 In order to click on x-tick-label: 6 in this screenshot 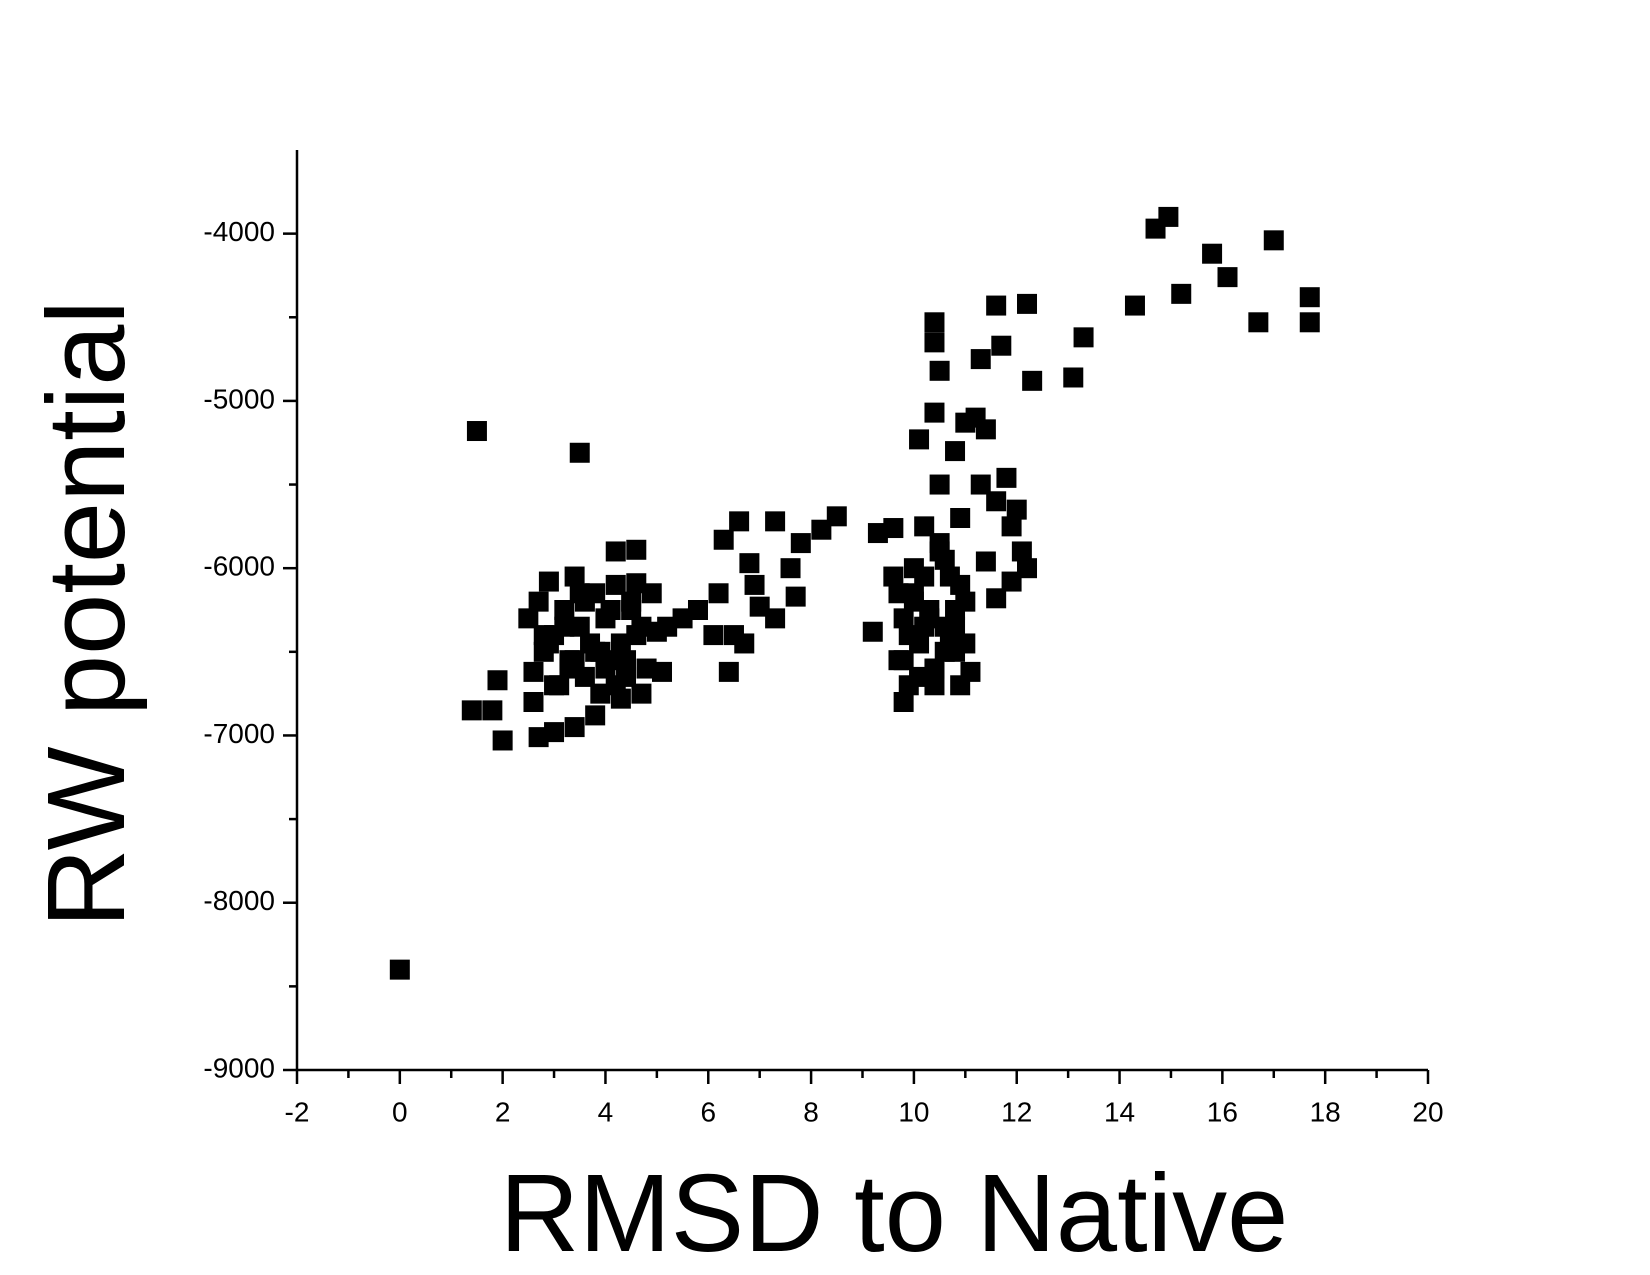, I will do `click(708, 1111)`.